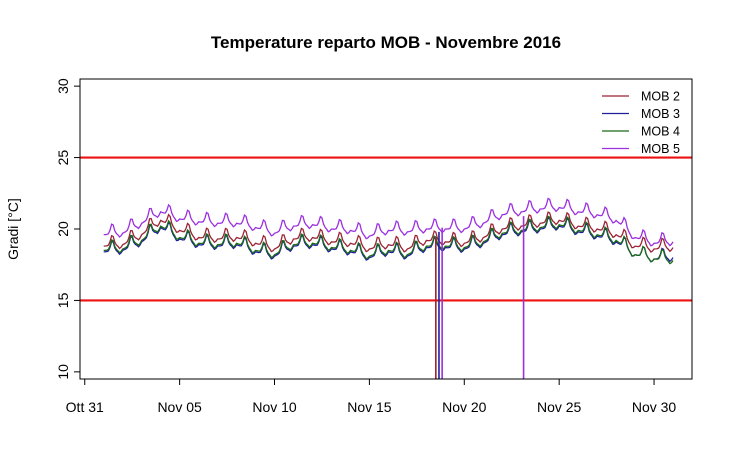 Image resolution: width=733 pixels, height=476 pixels. Describe the element at coordinates (63, 300) in the screenshot. I see `y-tick-label: 15` at that location.